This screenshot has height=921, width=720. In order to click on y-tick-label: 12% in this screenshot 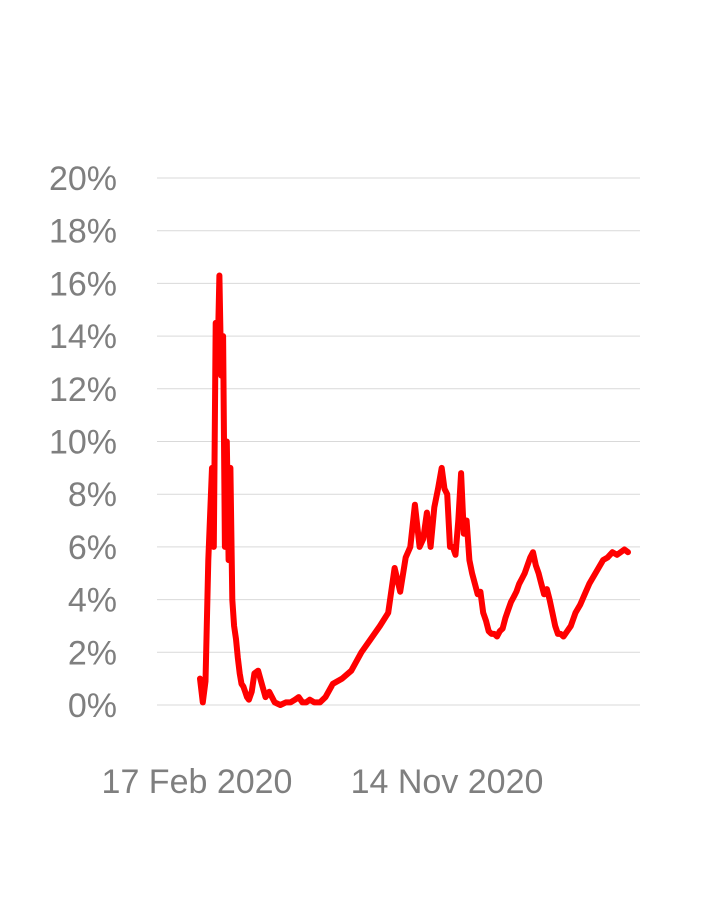, I will do `click(83, 390)`.